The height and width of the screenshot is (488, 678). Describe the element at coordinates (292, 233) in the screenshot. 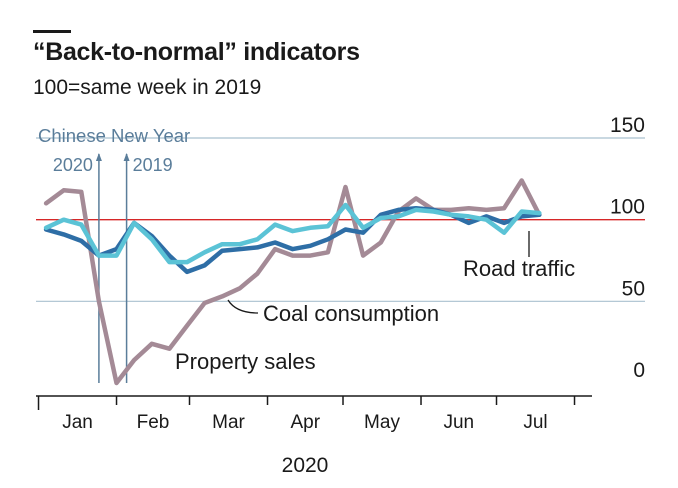

I see `series-line-road-traffic` at that location.